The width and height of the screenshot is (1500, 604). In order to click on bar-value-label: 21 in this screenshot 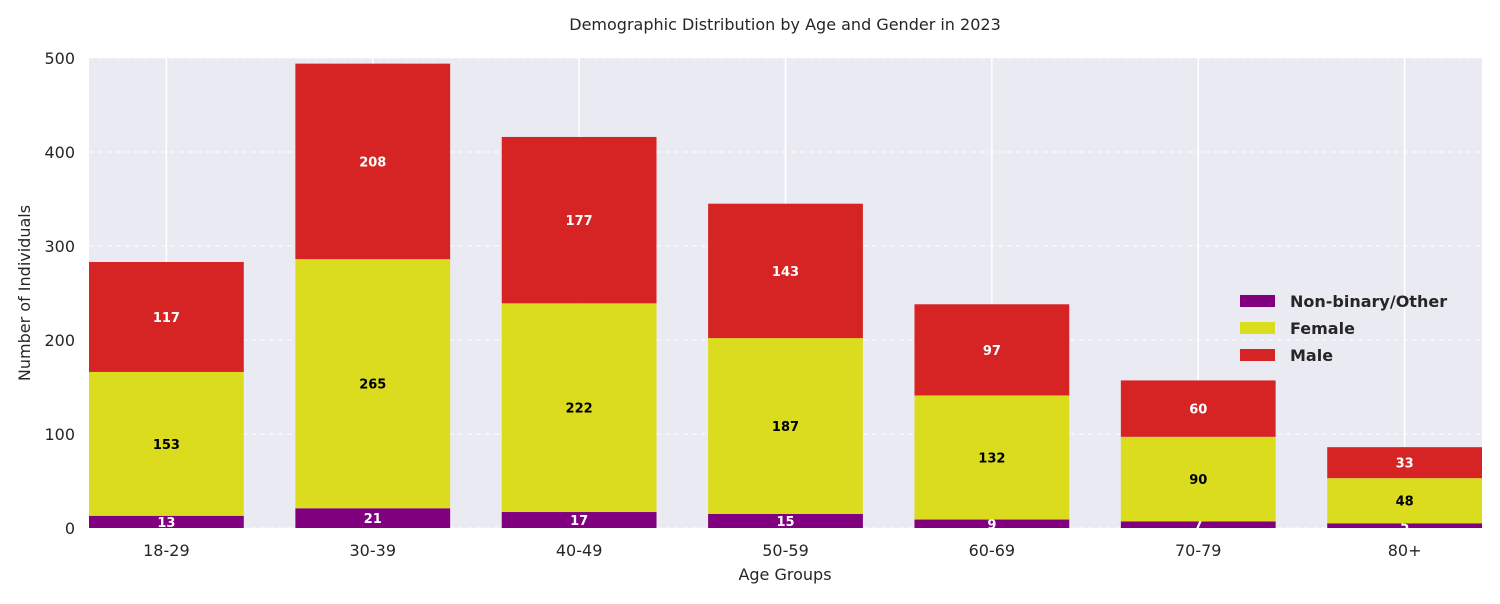, I will do `click(373, 519)`.